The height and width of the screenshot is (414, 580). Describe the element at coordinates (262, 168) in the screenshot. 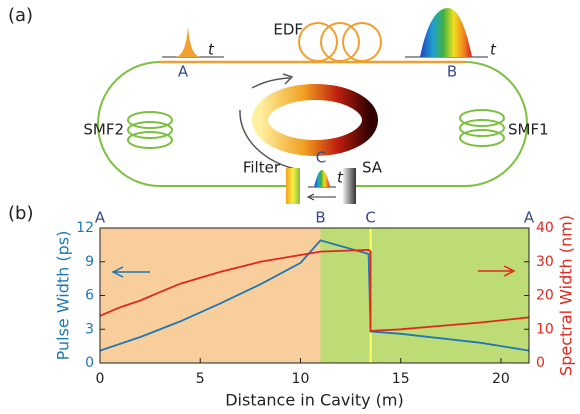

I see `filter-label: Filter` at that location.